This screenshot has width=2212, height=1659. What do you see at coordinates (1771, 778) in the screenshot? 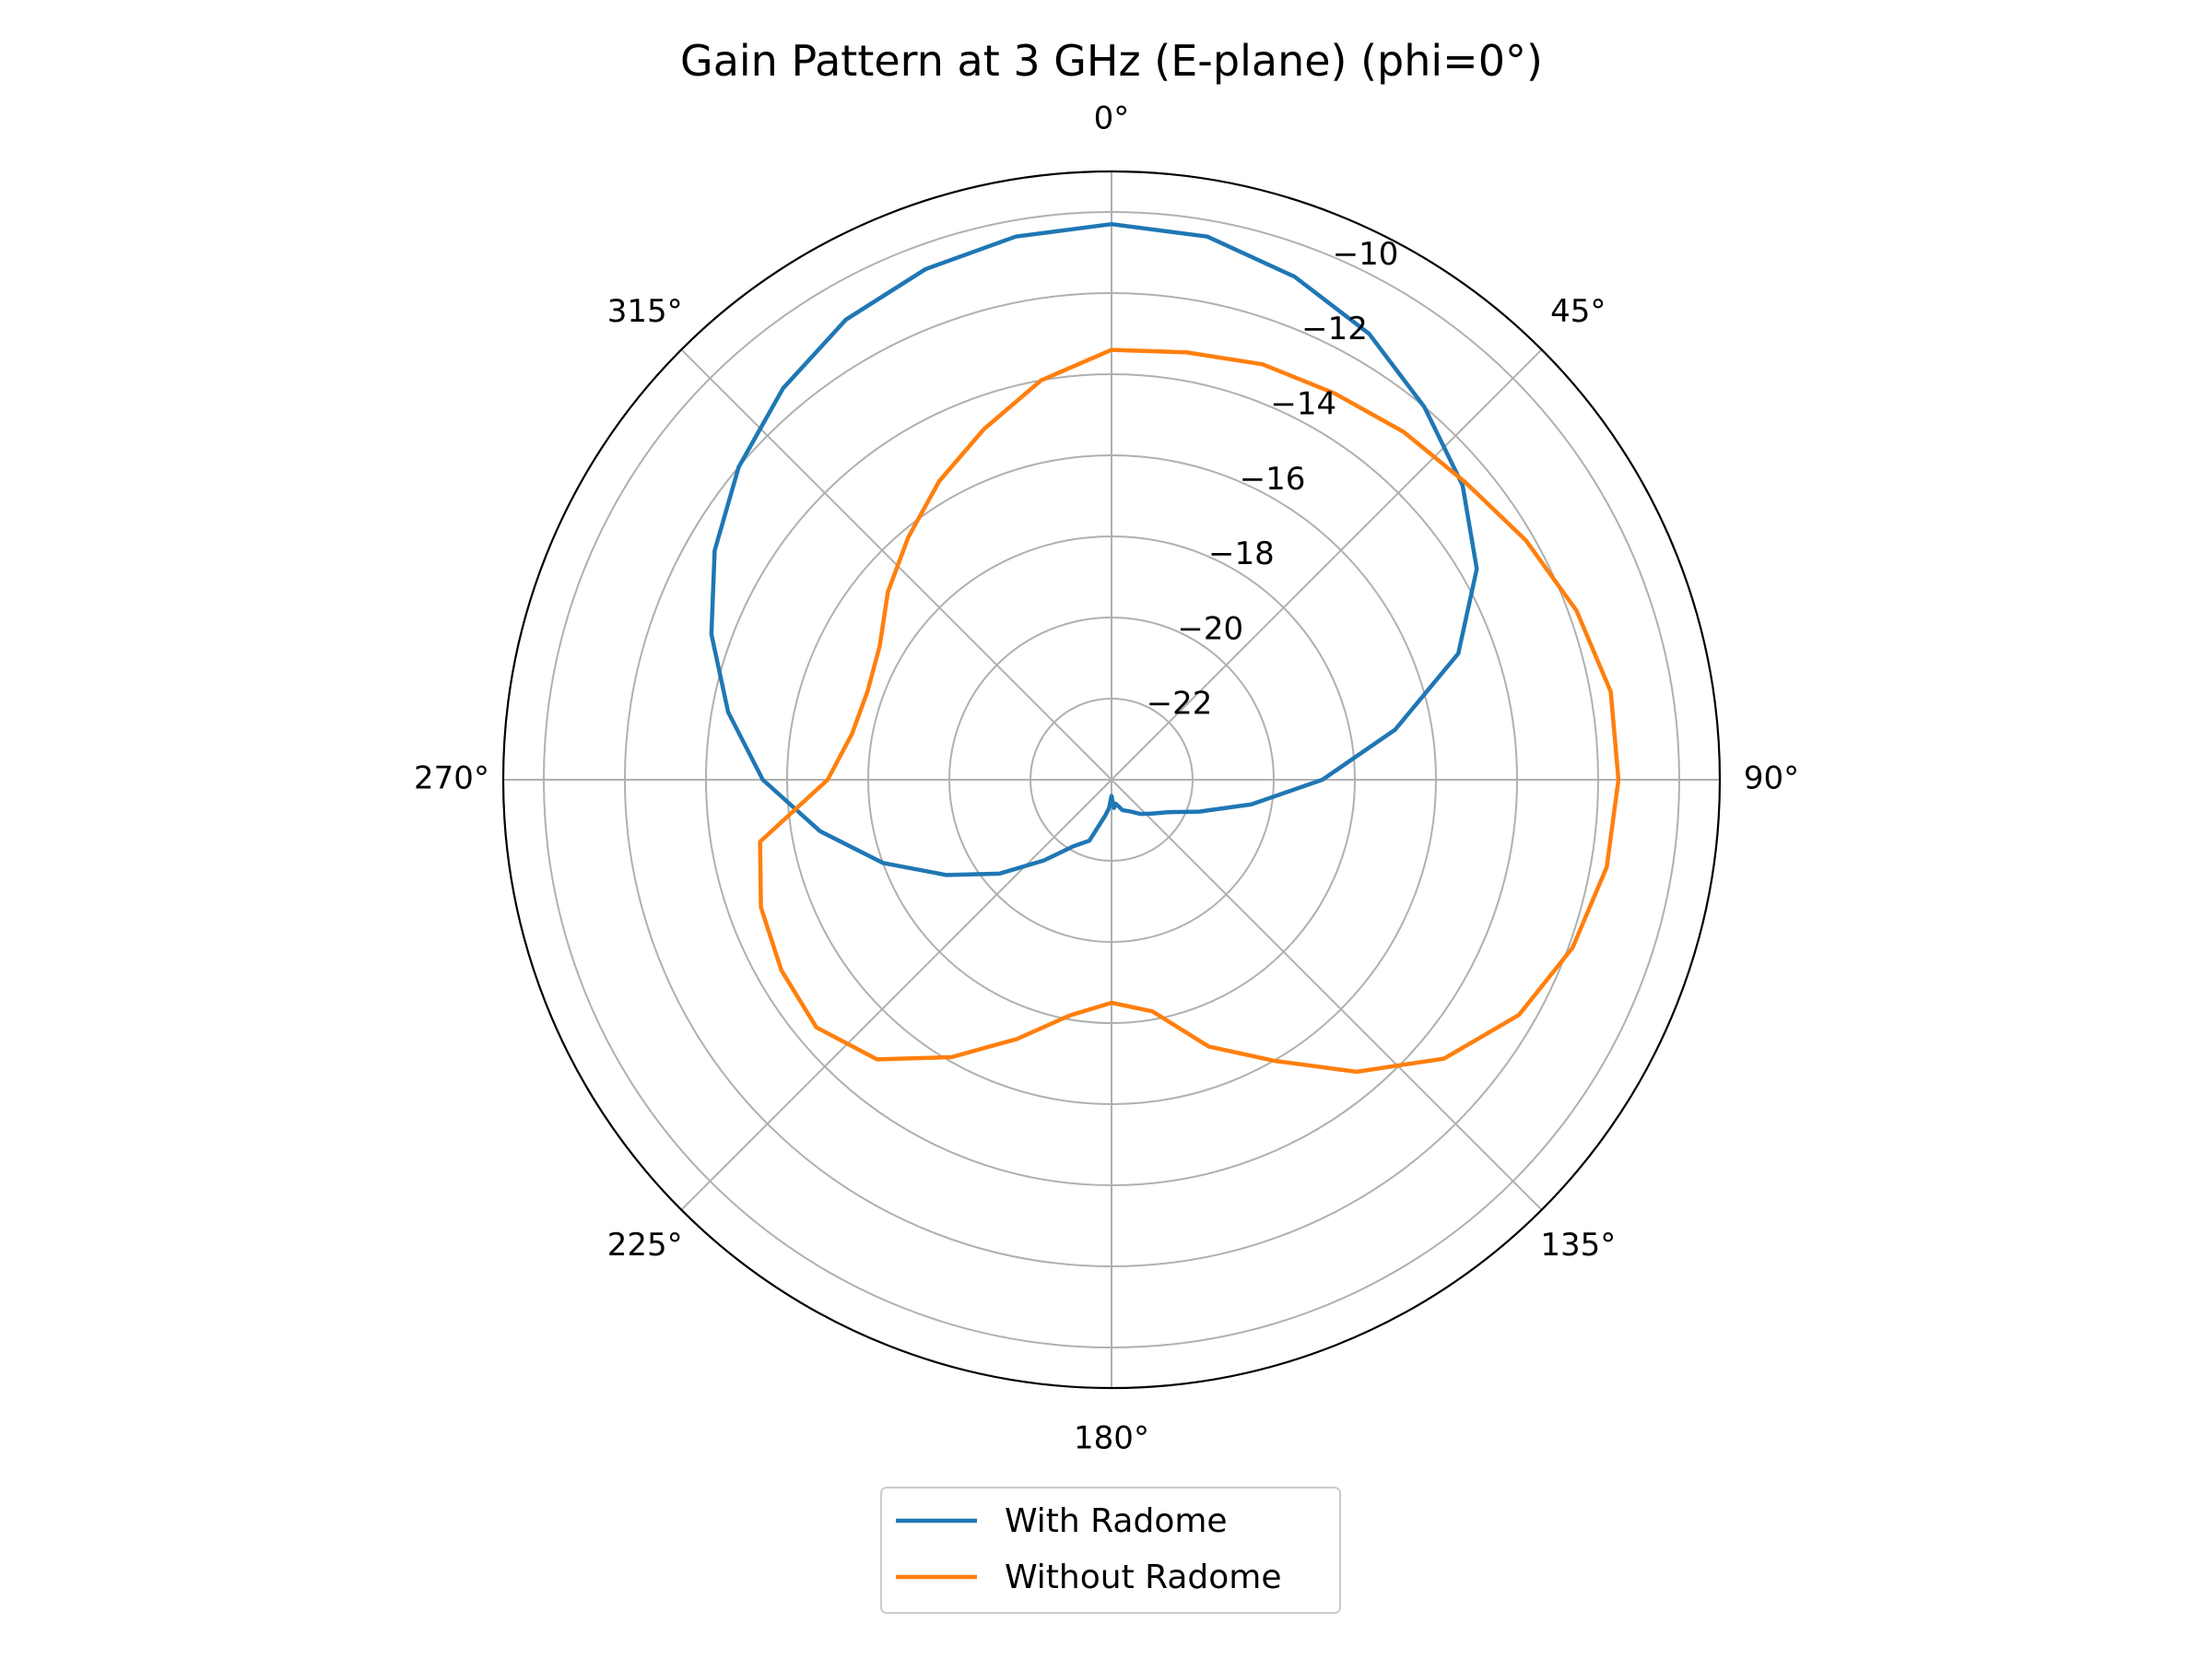
I see `angle-tick-label: 90°` at bounding box center [1771, 778].